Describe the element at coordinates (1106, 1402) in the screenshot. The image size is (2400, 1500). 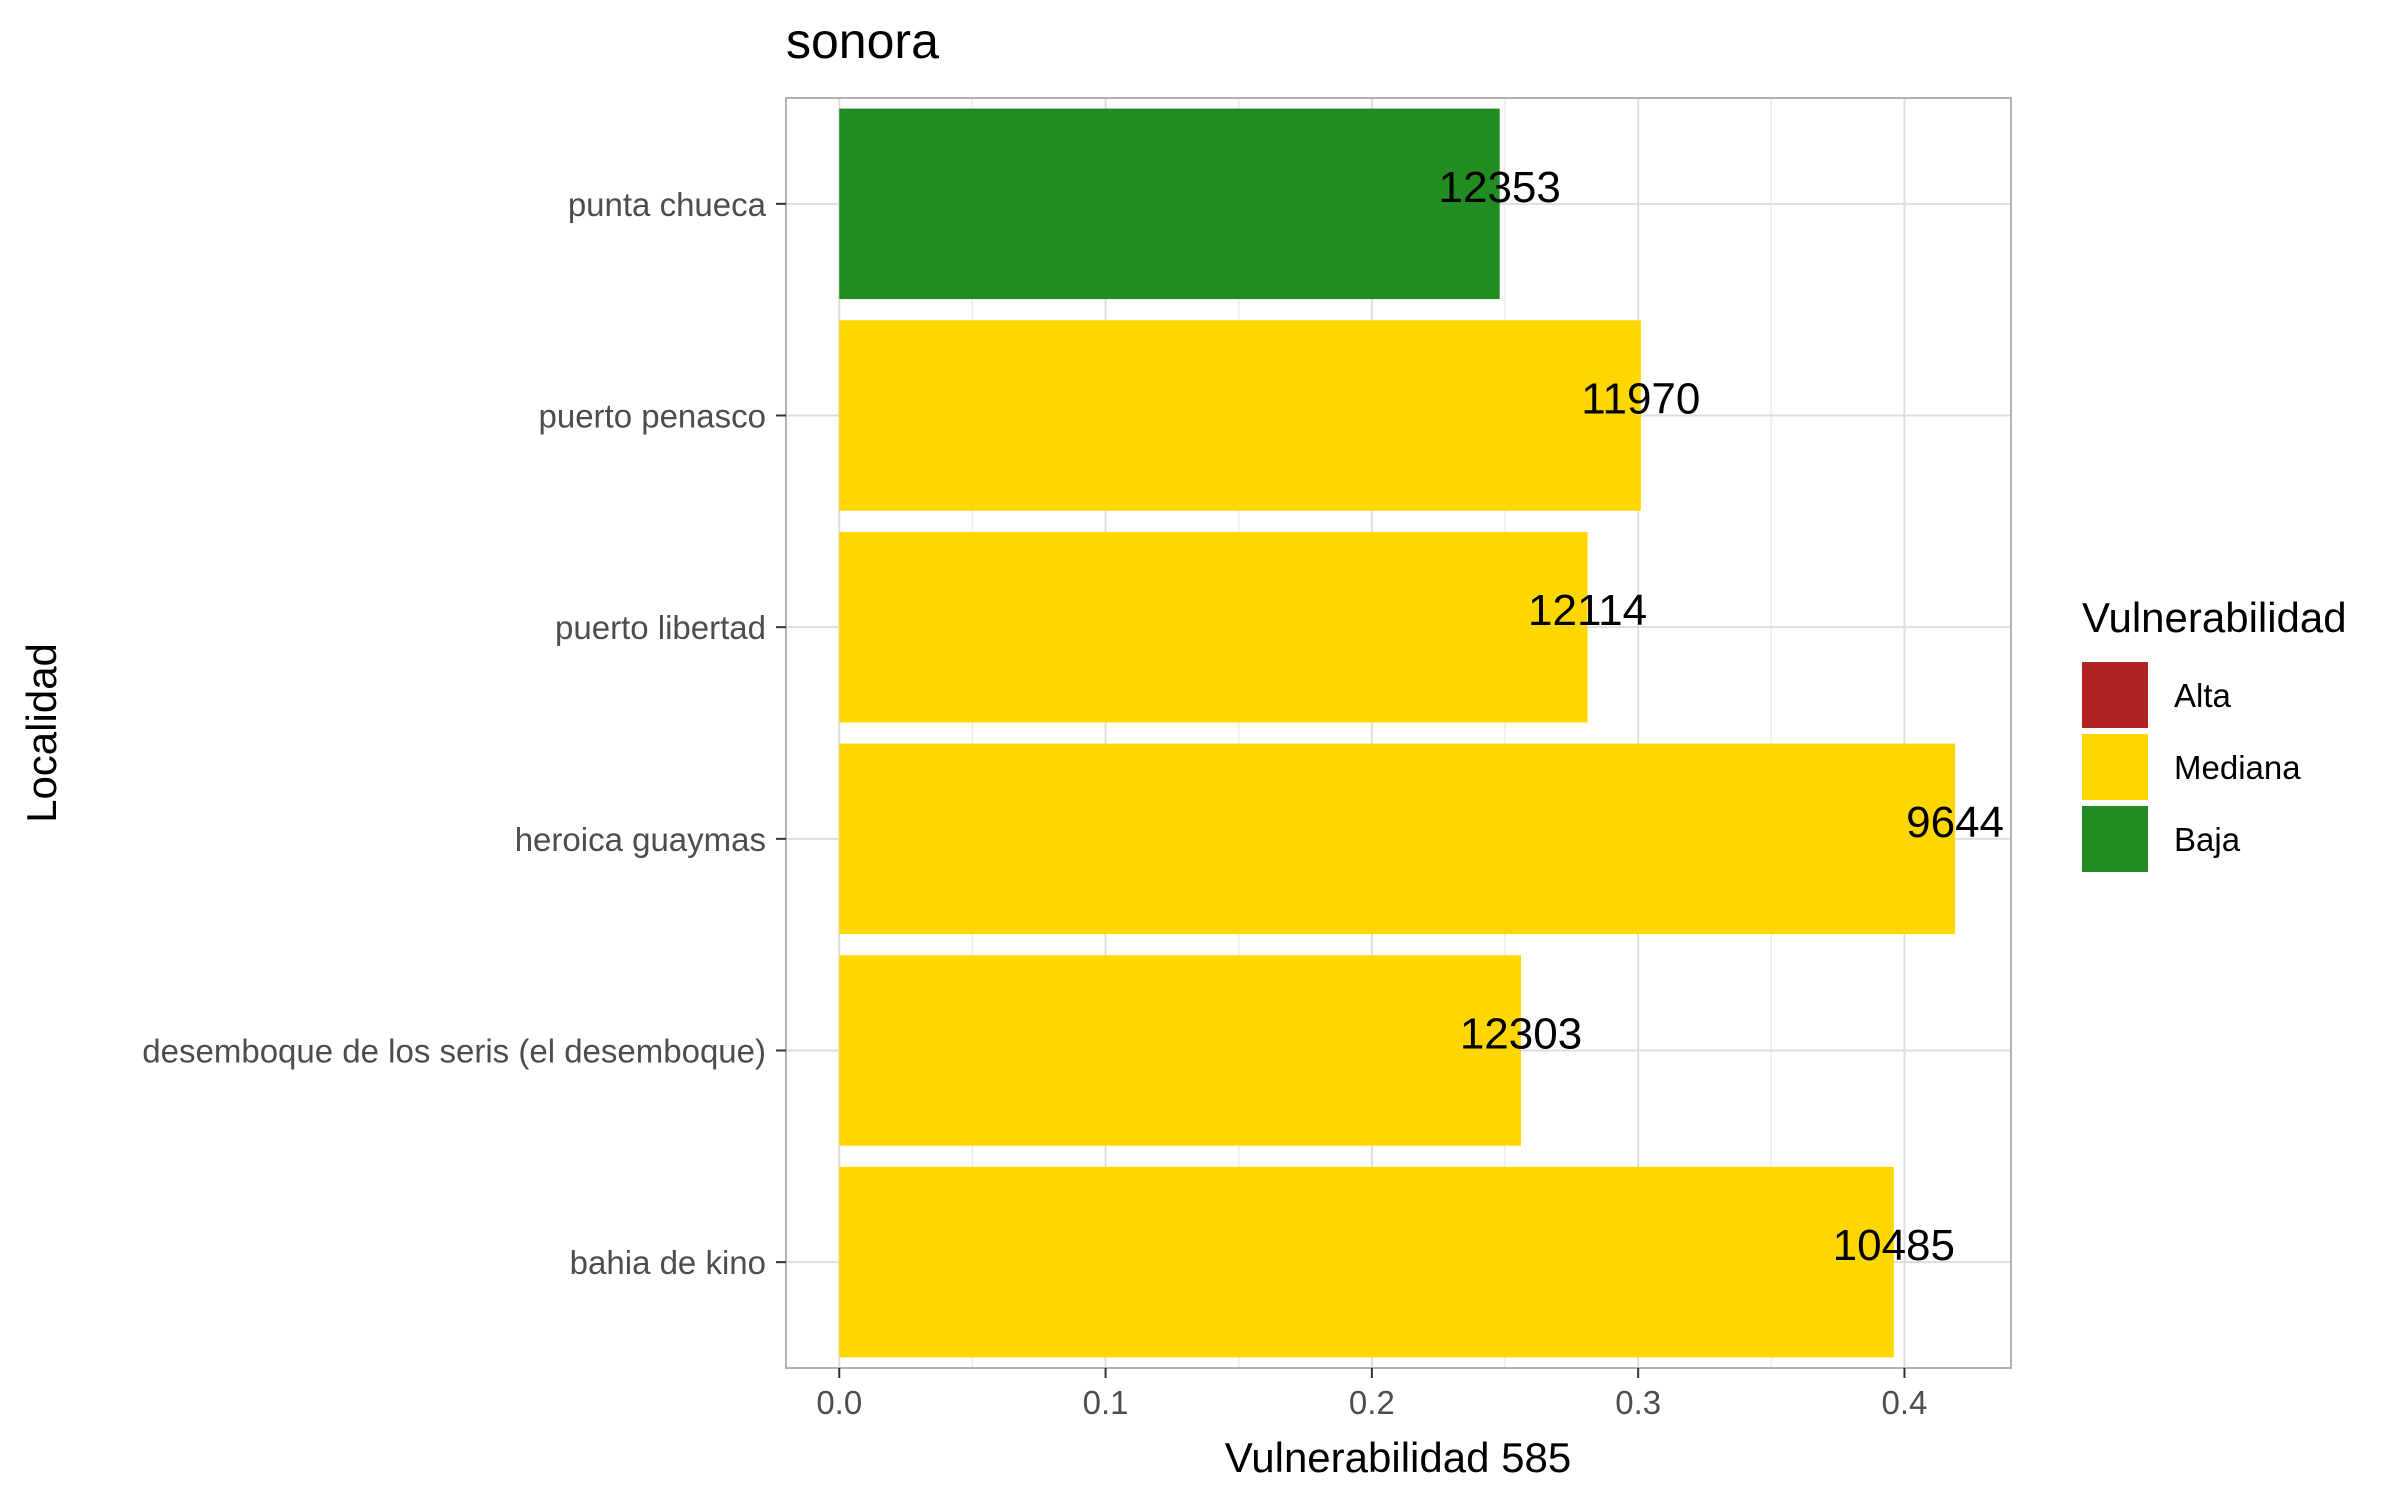
I see `x-tick-label: 0.1` at that location.